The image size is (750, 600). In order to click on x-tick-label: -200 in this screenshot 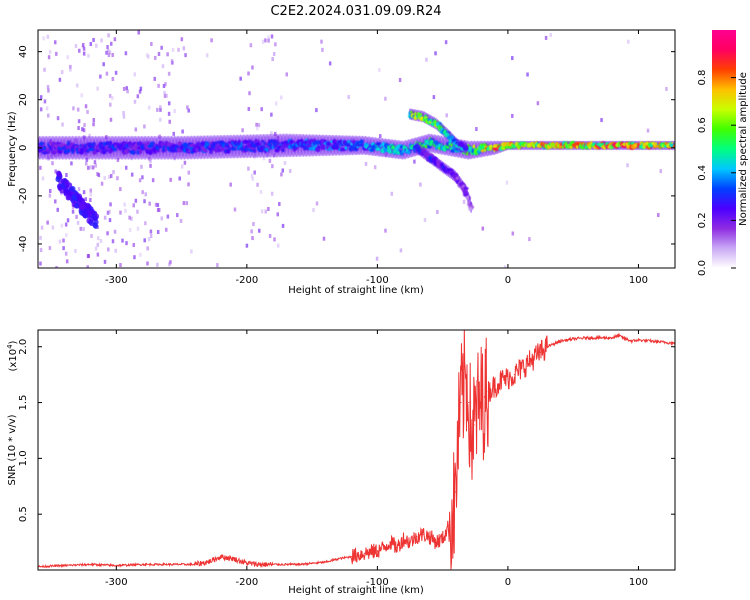, I will do `click(247, 280)`.